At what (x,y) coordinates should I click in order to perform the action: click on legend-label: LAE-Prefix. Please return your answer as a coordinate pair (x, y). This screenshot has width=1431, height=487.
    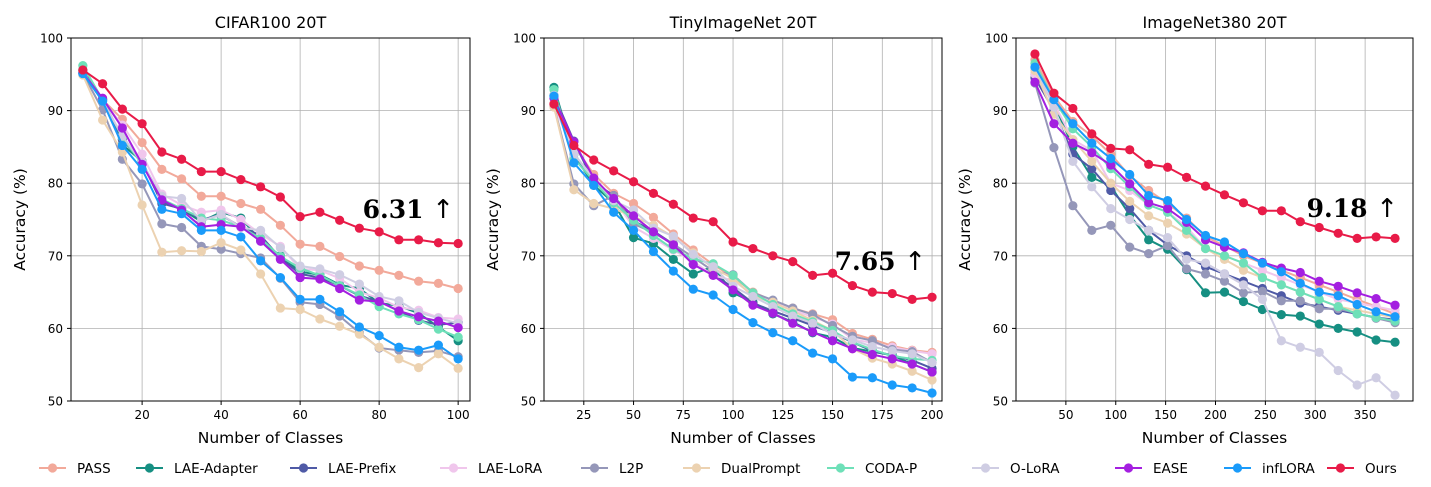
    Looking at the image, I should click on (362, 469).